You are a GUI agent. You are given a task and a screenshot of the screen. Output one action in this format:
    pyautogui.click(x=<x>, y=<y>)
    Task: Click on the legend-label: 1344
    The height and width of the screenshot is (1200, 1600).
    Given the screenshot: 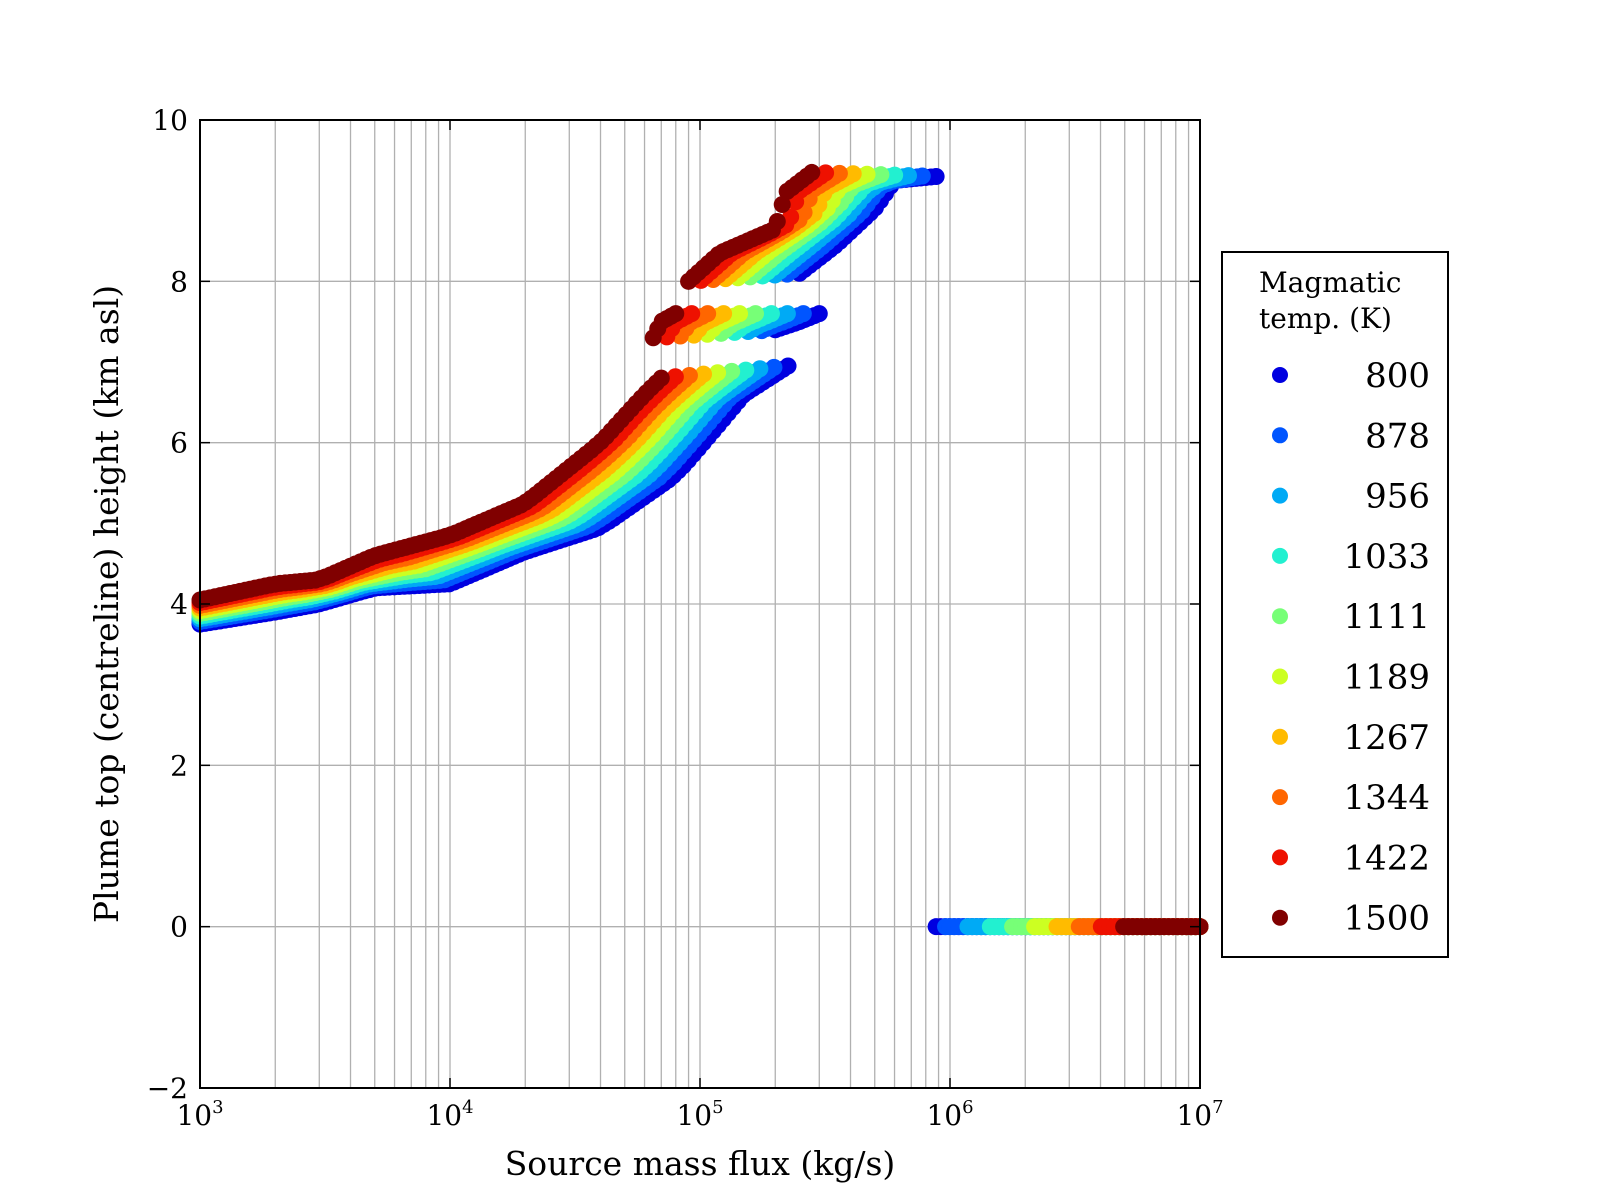 What is the action you would take?
    pyautogui.click(x=1386, y=798)
    